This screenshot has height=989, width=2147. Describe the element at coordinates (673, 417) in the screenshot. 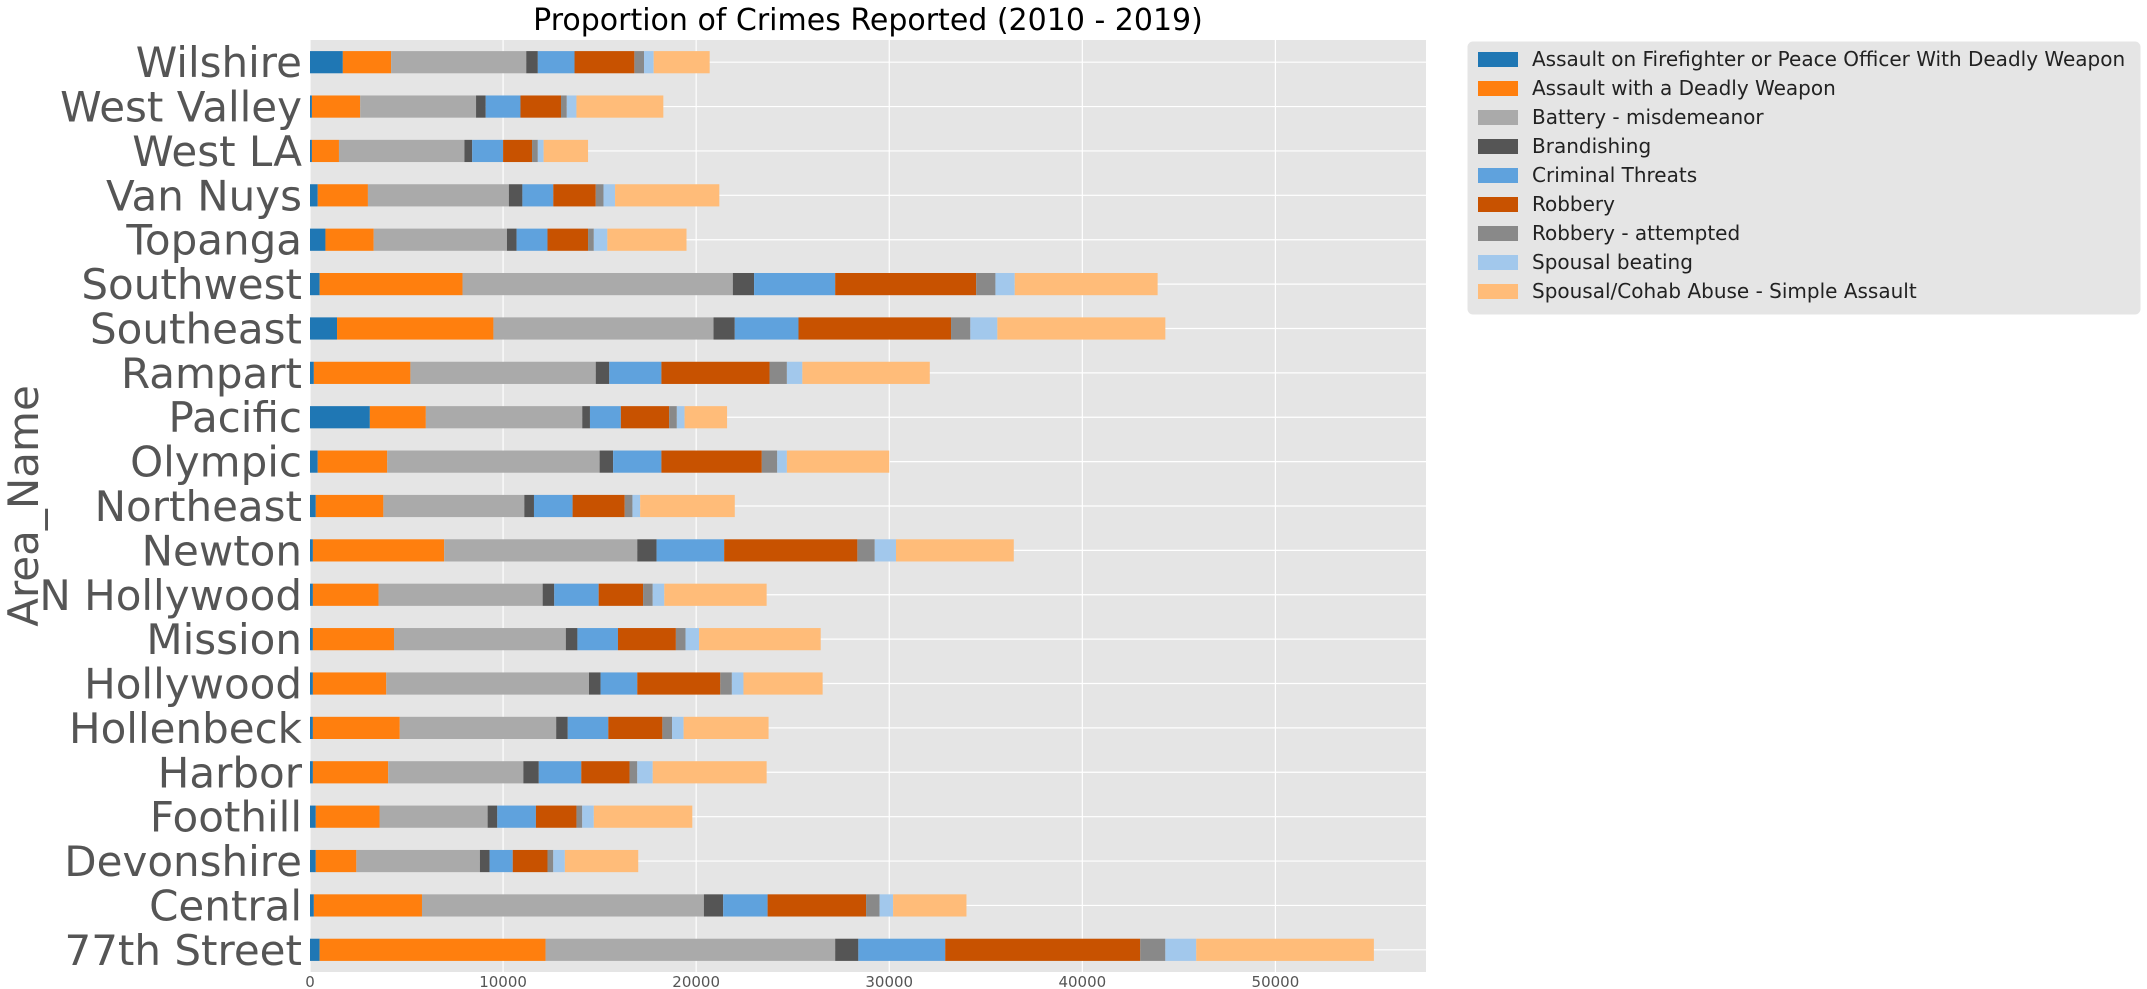

I see `bar-segment-pacific-robbery-attempted` at that location.